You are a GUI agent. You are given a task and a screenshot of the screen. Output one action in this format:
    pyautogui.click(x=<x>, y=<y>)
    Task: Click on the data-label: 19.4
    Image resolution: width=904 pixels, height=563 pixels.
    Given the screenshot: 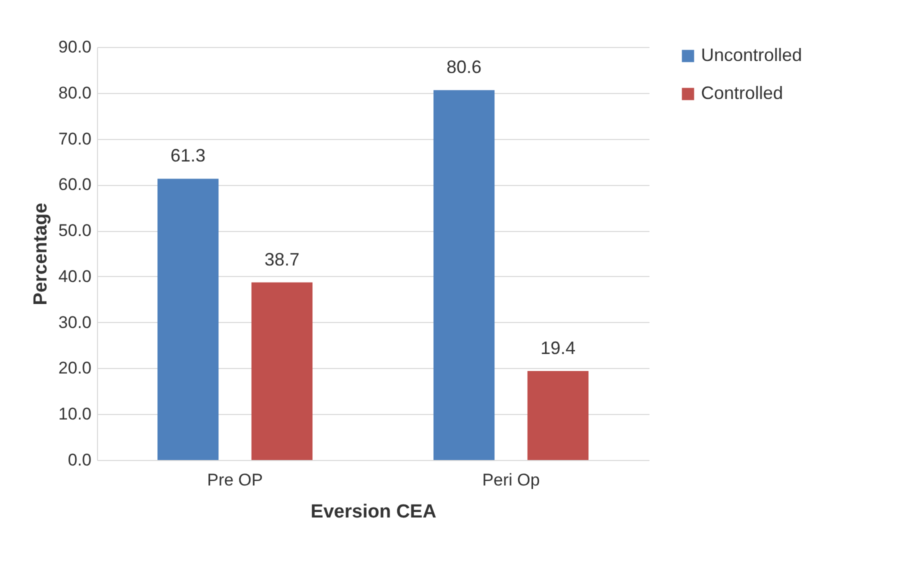 What is the action you would take?
    pyautogui.click(x=558, y=348)
    